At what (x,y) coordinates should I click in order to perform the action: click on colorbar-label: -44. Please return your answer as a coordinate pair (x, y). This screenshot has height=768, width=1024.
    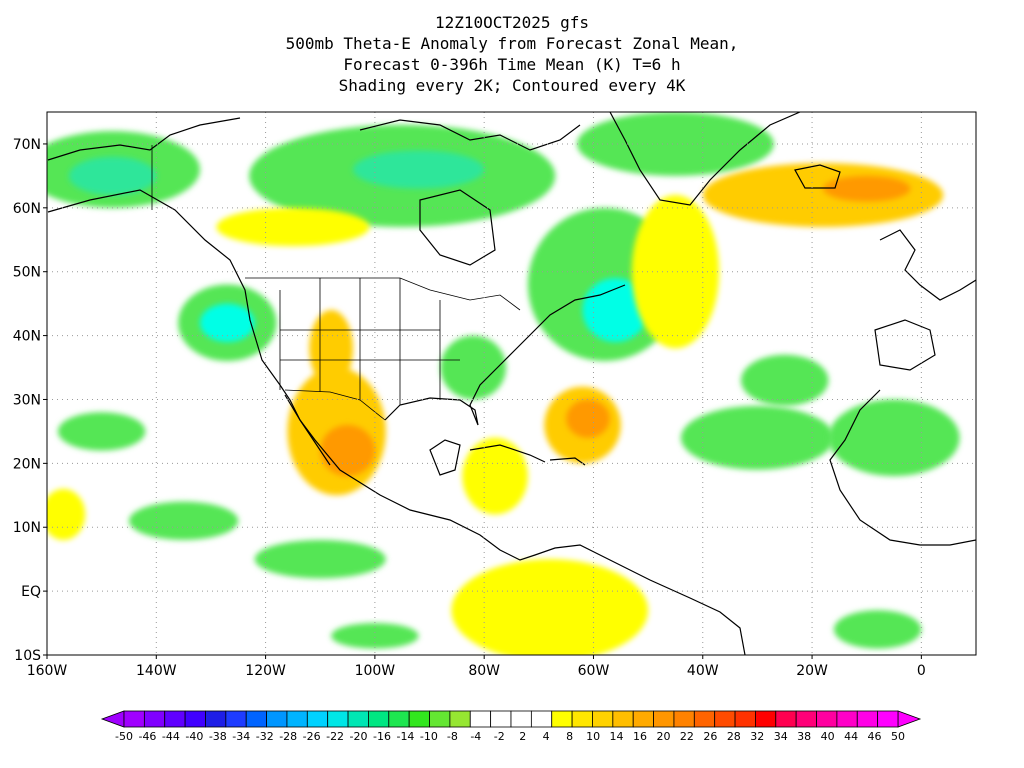
    Looking at the image, I should click on (171, 736).